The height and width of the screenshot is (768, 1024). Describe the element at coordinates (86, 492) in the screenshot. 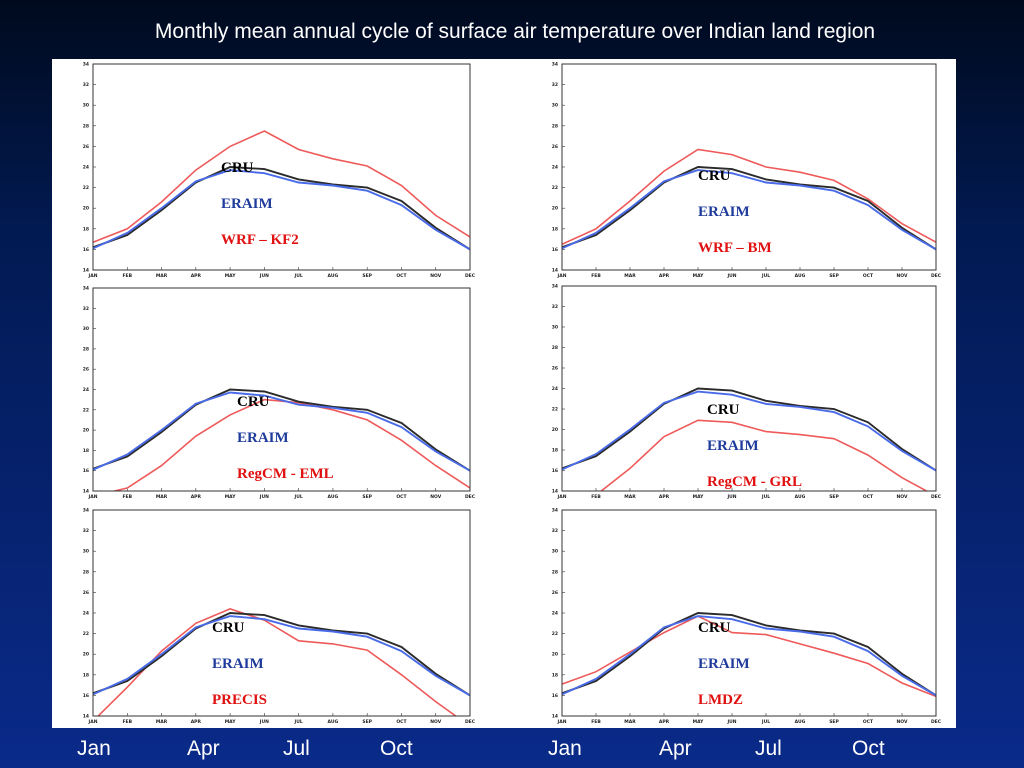

I see `y-tick-label: 14` at that location.